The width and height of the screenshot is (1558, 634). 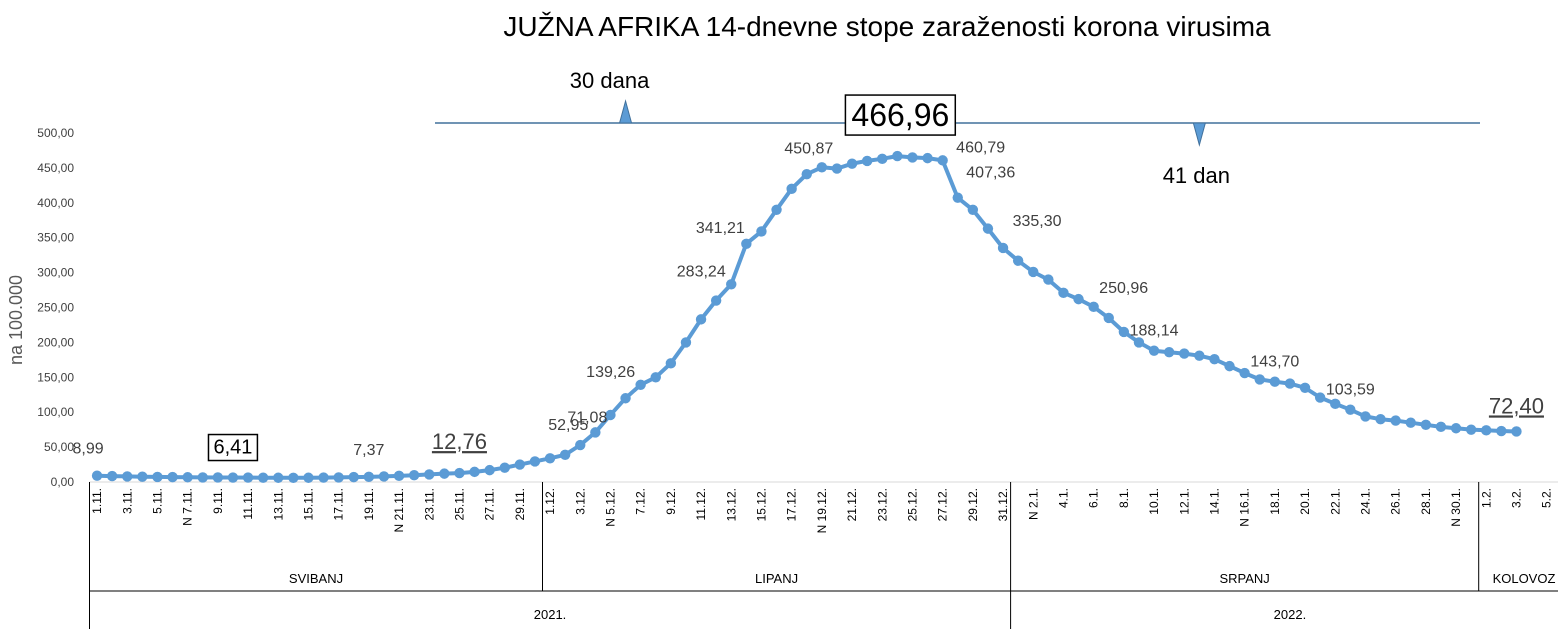 What do you see at coordinates (1199, 134) in the screenshot?
I see `arrow-down-icon` at bounding box center [1199, 134].